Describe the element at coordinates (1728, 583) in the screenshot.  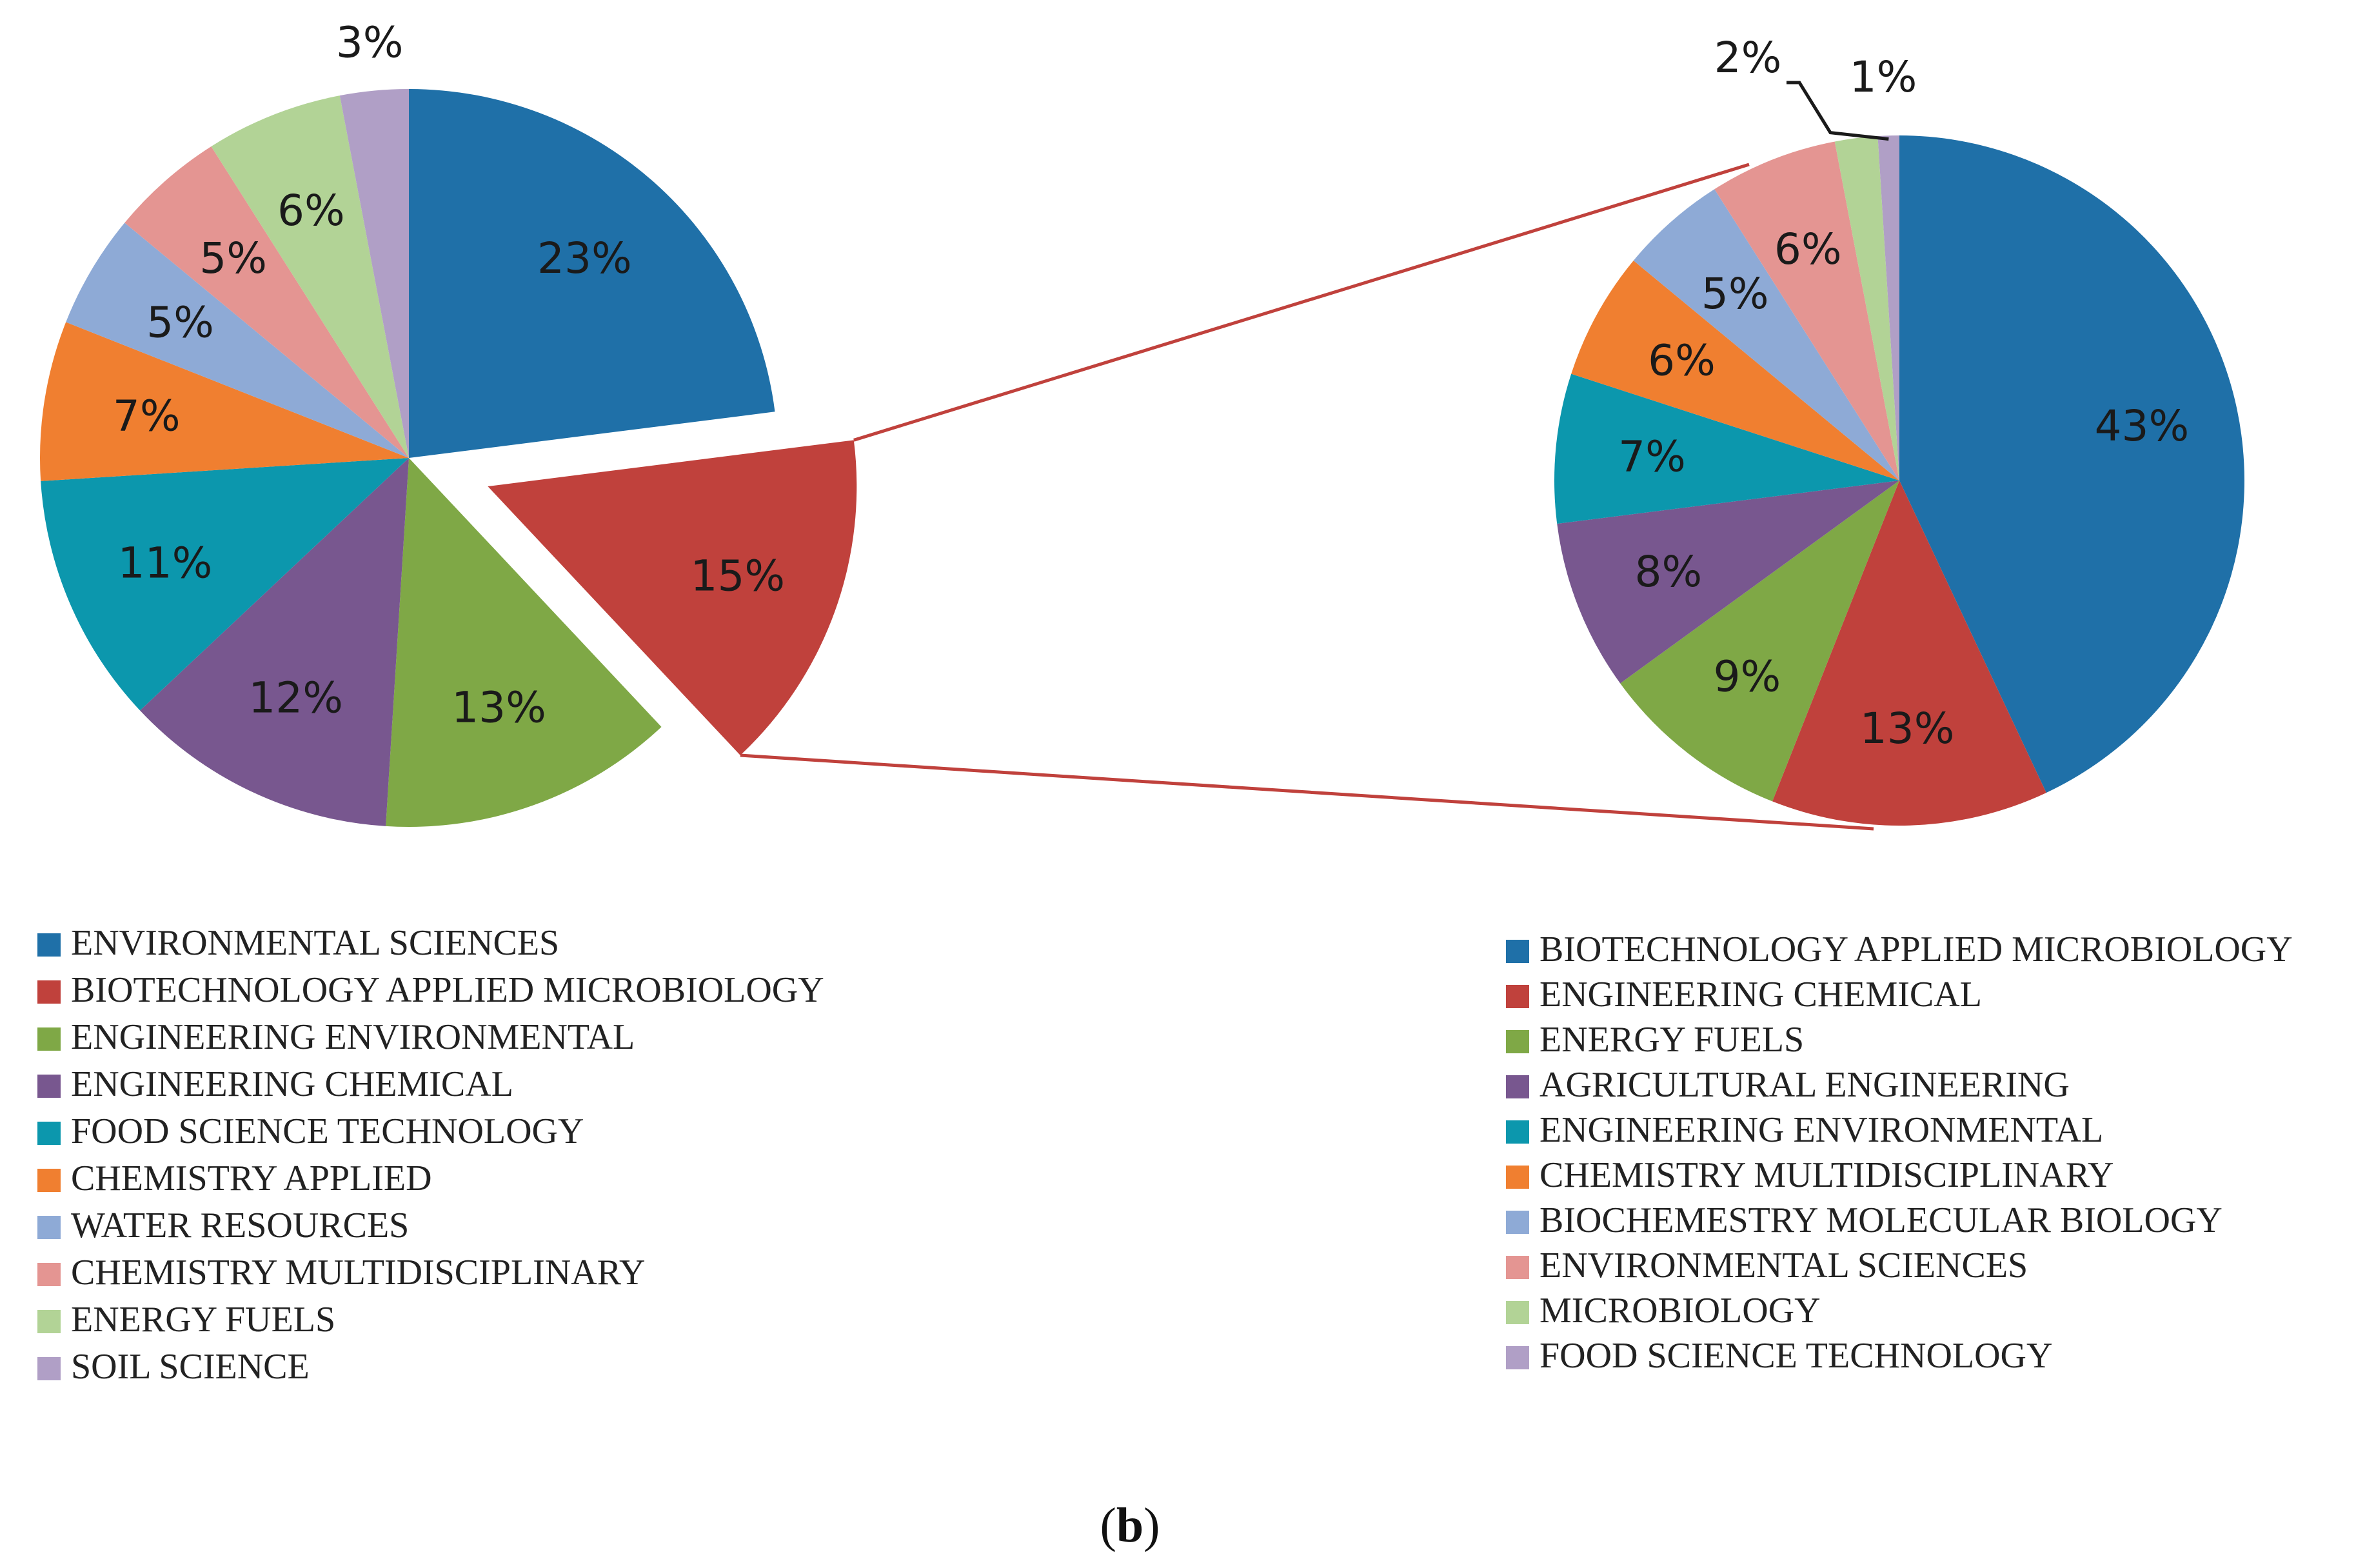
I see `pie-slice-agricultural-engineering` at that location.